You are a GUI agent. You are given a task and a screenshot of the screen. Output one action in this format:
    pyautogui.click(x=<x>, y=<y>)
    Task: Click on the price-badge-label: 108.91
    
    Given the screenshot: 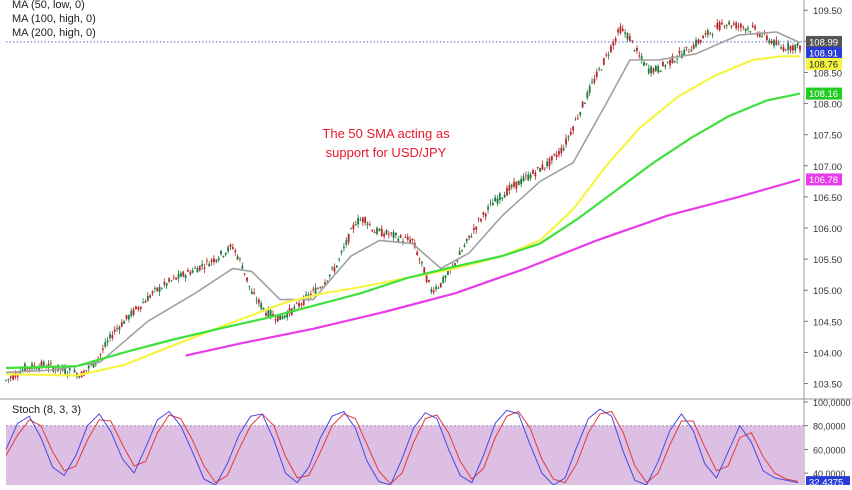 What is the action you would take?
    pyautogui.click(x=823, y=53)
    